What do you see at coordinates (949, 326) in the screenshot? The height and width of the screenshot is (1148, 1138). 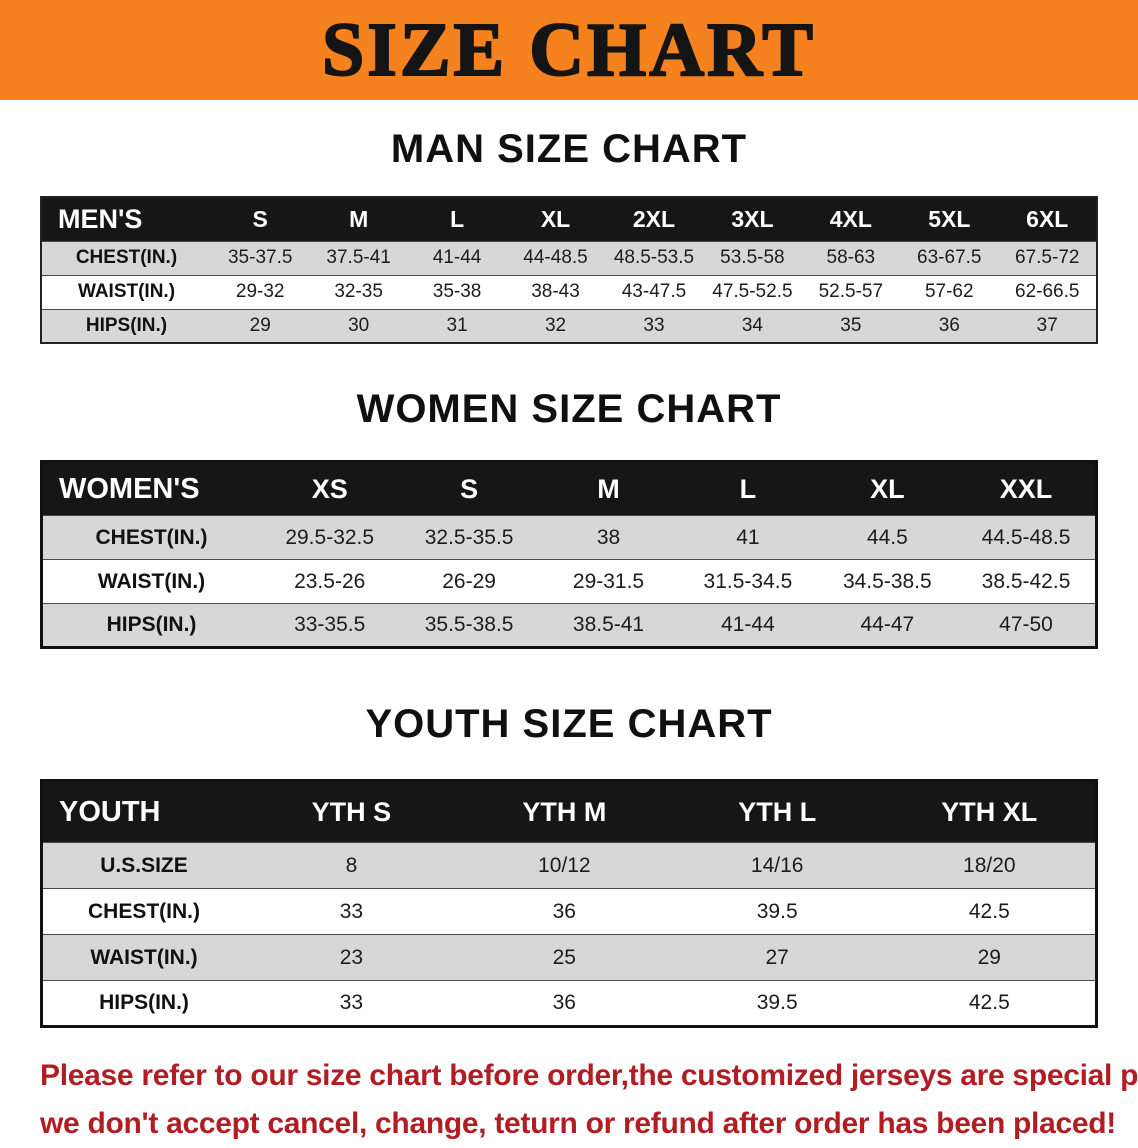 I see `size-value-cell: 36` at bounding box center [949, 326].